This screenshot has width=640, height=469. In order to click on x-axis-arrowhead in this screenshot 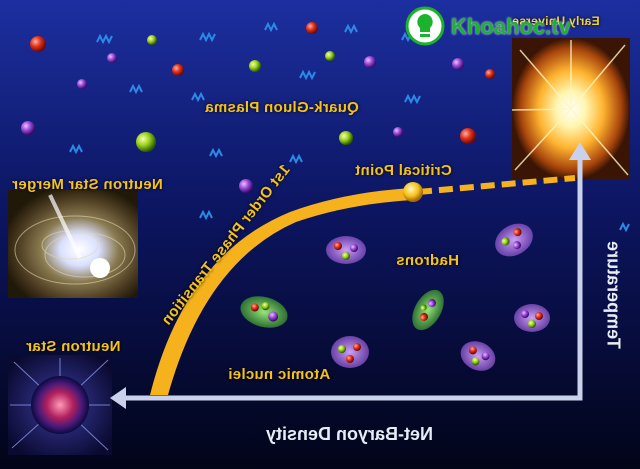, I will do `click(118, 398)`.